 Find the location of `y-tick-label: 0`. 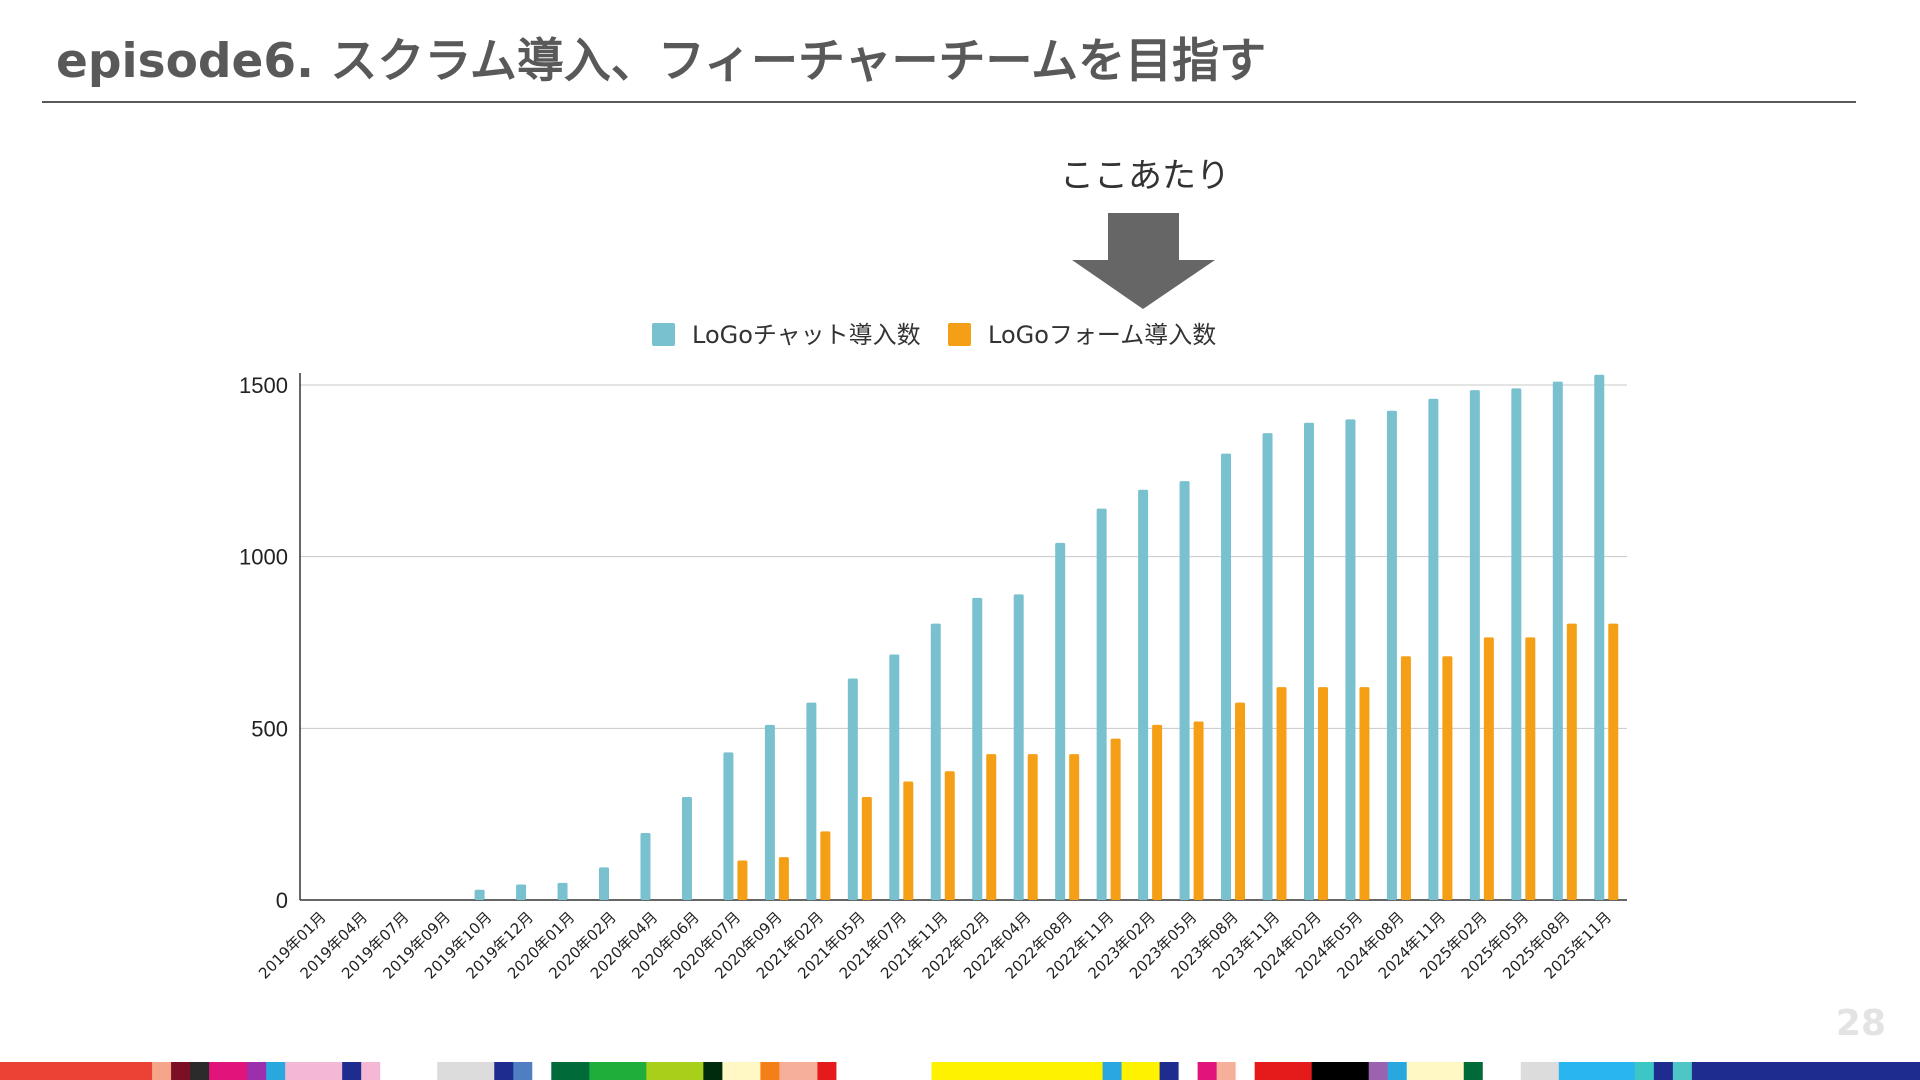

y-tick-label: 0 is located at coordinates (282, 900).